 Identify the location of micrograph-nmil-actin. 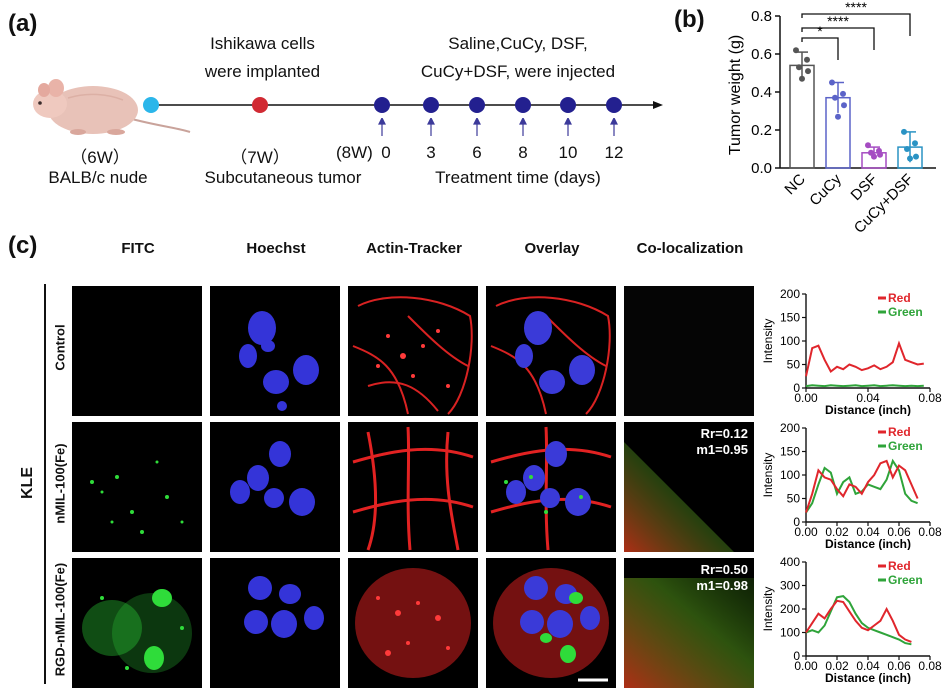
(413, 487).